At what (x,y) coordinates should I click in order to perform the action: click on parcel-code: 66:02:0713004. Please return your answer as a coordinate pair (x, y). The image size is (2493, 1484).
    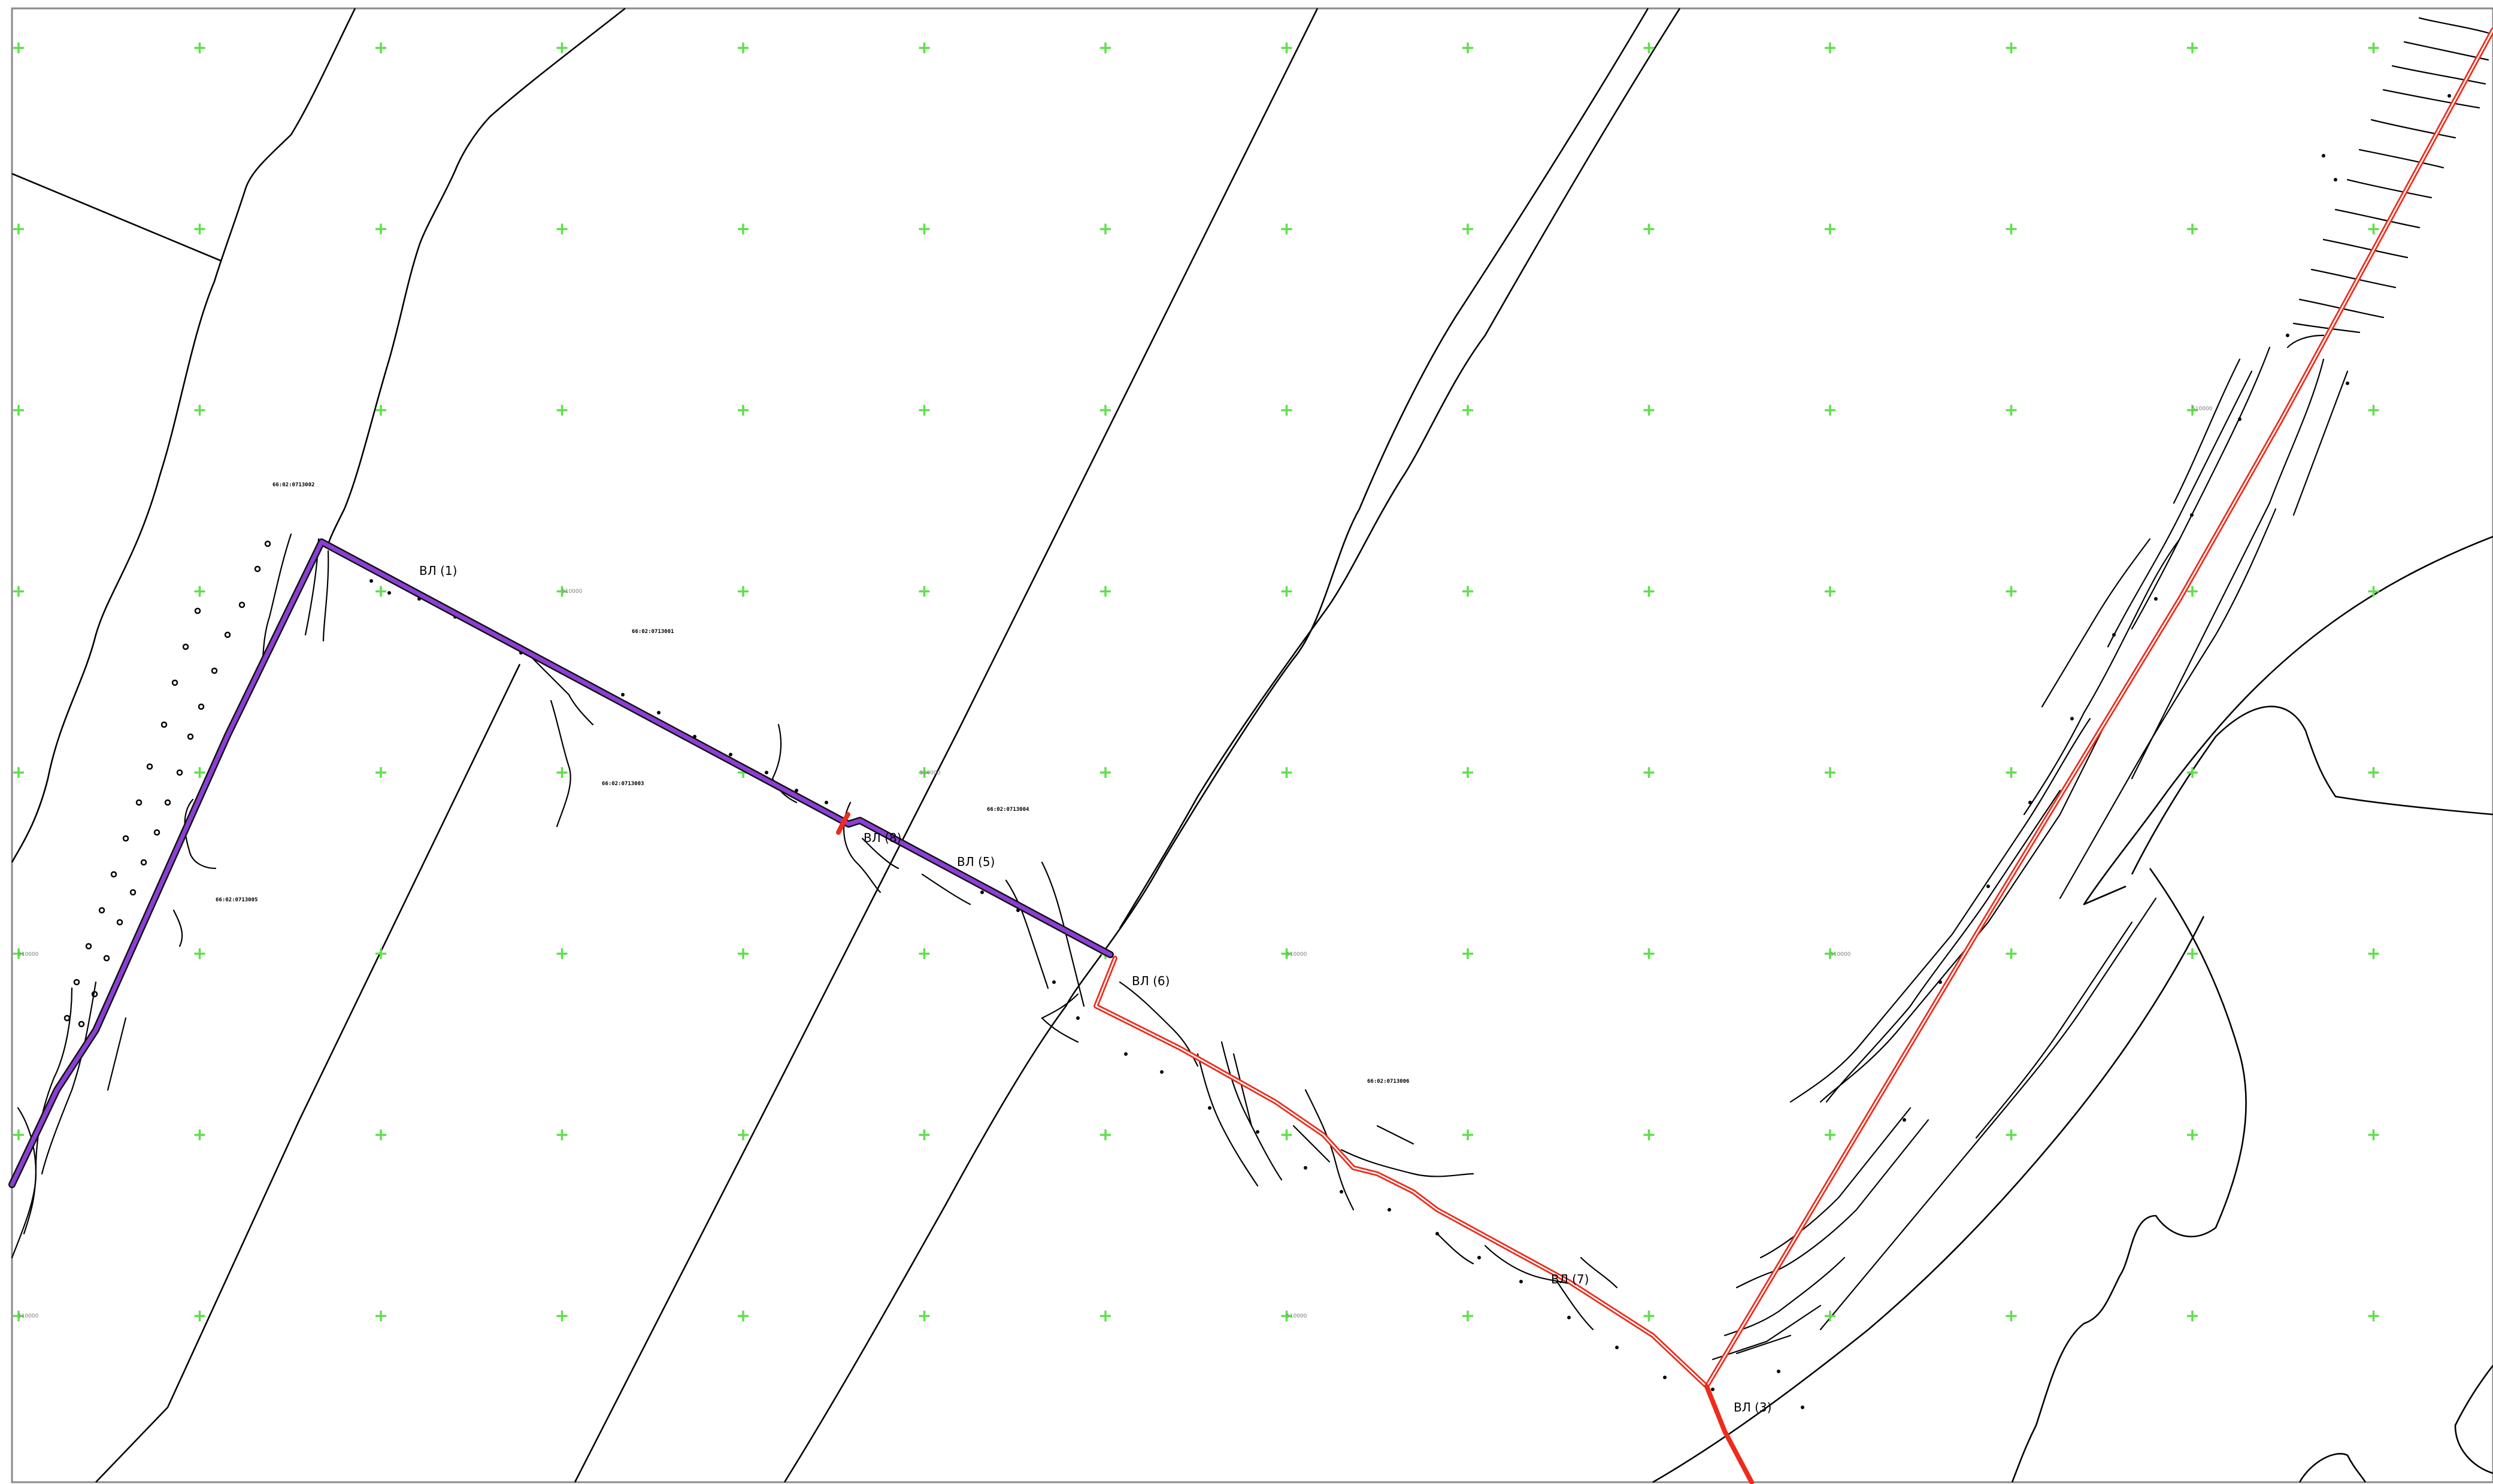
    Looking at the image, I should click on (1008, 810).